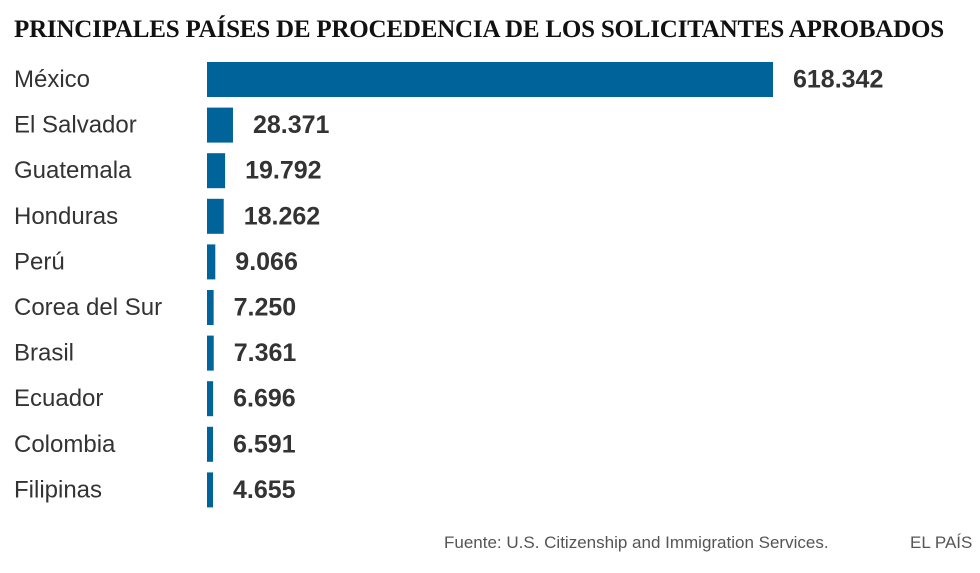  What do you see at coordinates (52, 79) in the screenshot?
I see `category-label-mexico: México` at bounding box center [52, 79].